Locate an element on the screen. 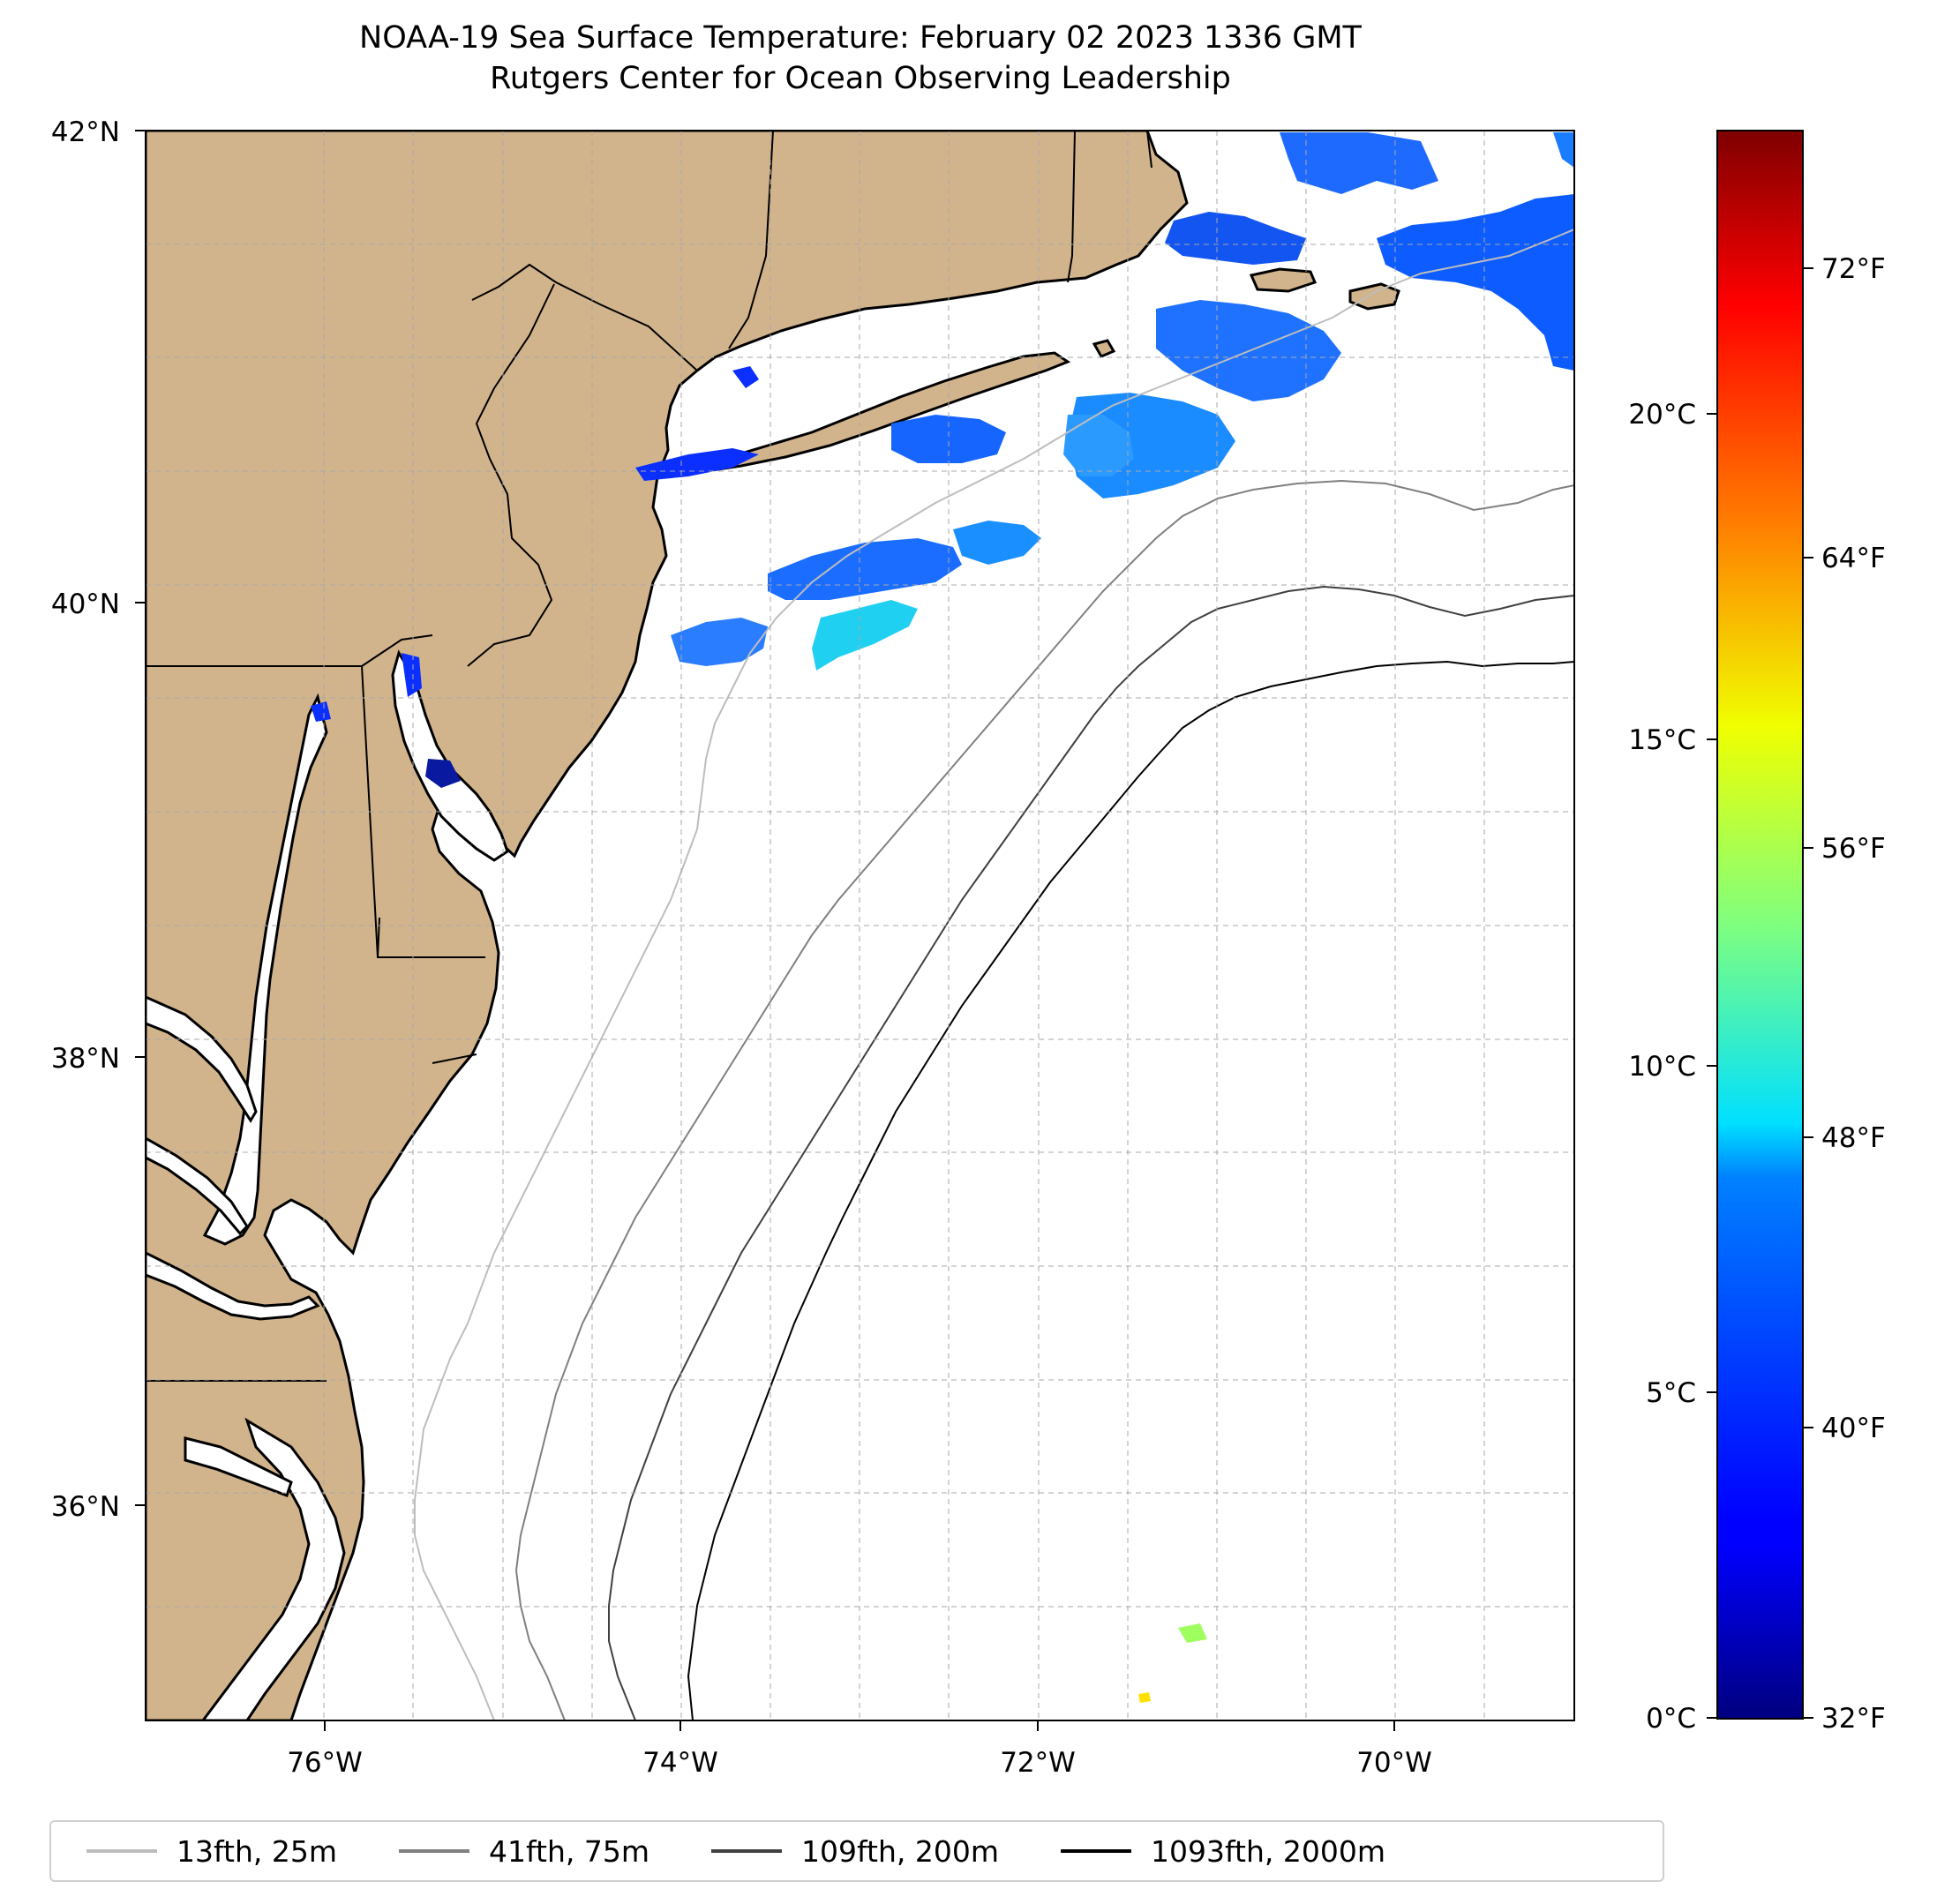 This screenshot has height=1904, width=1937. sst-patch-chesapeake-top is located at coordinates (321, 711).